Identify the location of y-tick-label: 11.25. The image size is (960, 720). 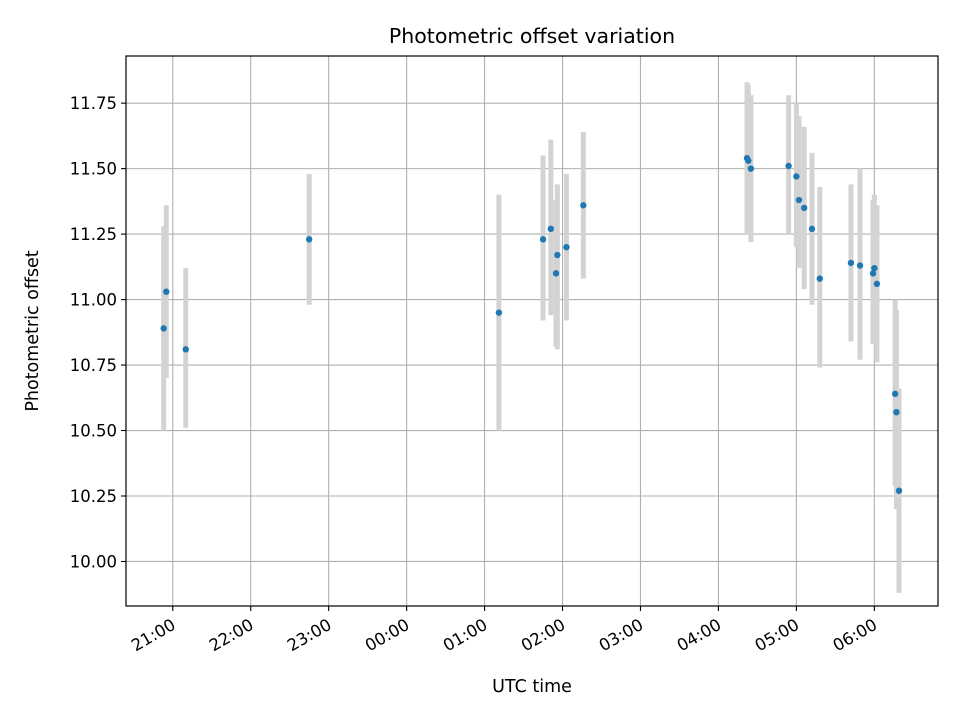
(93, 234).